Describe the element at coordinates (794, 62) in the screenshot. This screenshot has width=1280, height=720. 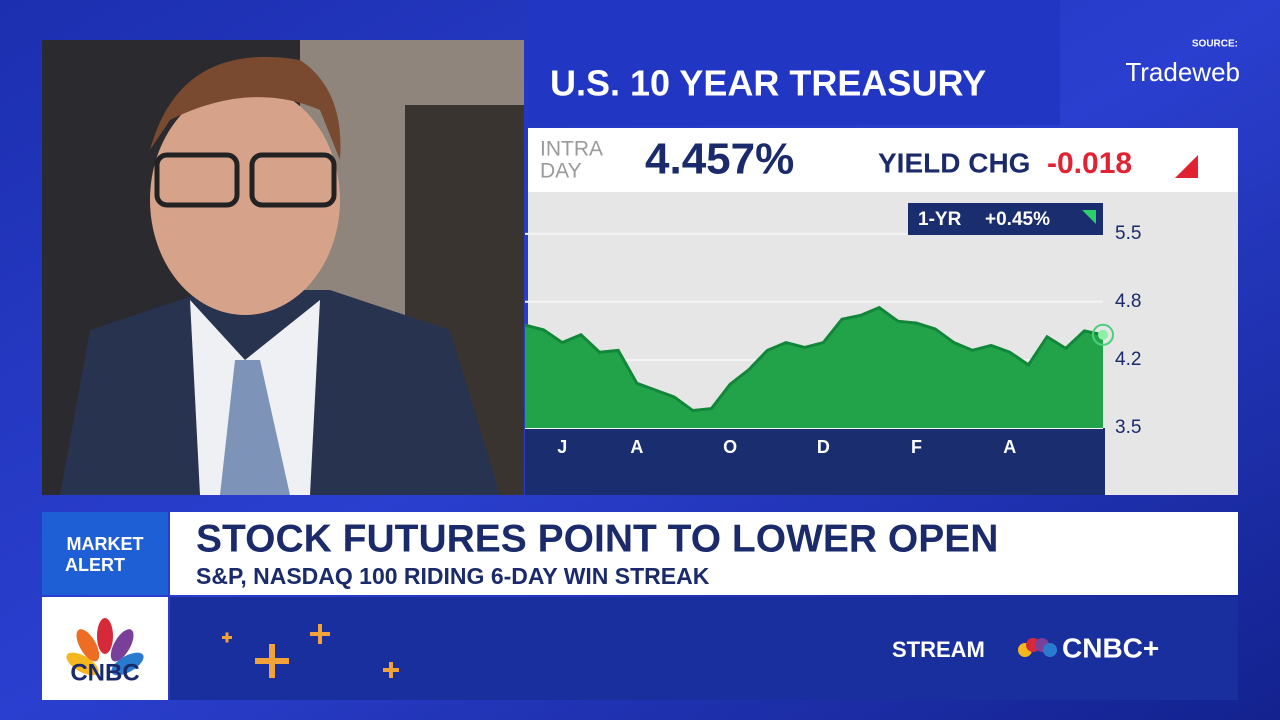
I see `header-band` at that location.